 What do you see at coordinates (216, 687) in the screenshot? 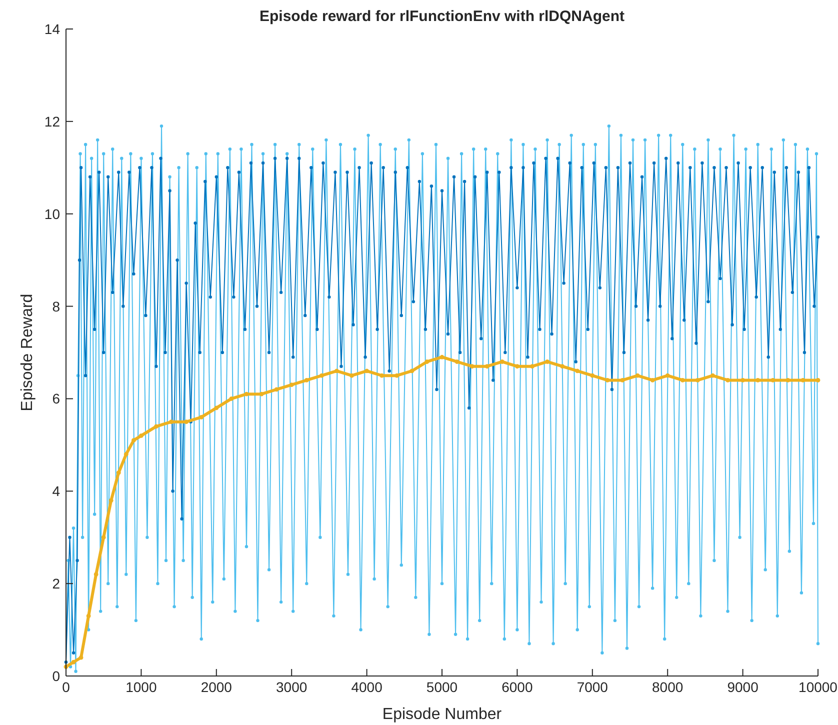
I see `x-tick-label: 2000` at bounding box center [216, 687].